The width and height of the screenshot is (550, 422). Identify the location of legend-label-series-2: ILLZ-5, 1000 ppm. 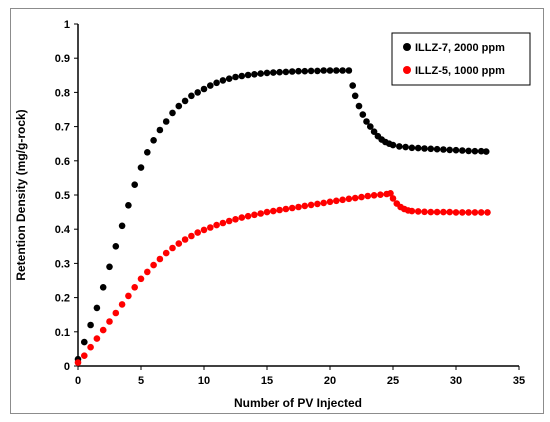
(460, 71).